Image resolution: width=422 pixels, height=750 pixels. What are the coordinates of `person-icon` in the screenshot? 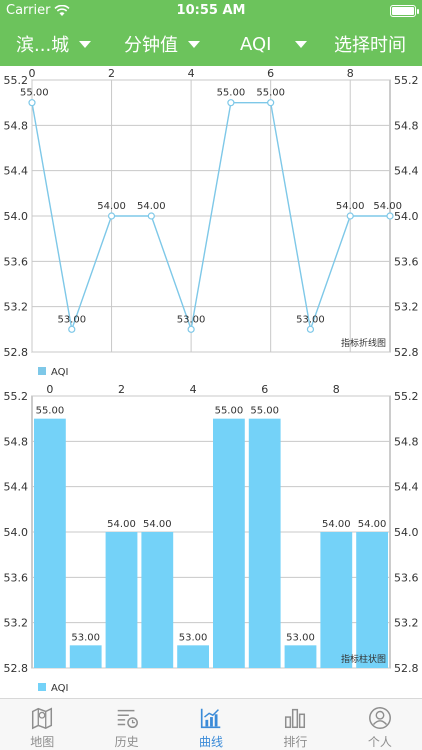 It's located at (379, 718).